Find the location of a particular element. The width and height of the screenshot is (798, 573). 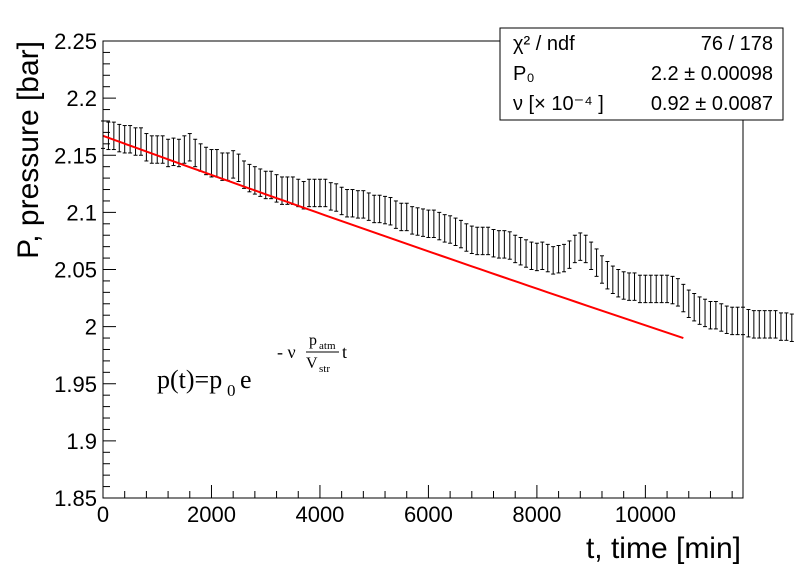

y-tick-label: 2.1 is located at coordinates (81, 212).